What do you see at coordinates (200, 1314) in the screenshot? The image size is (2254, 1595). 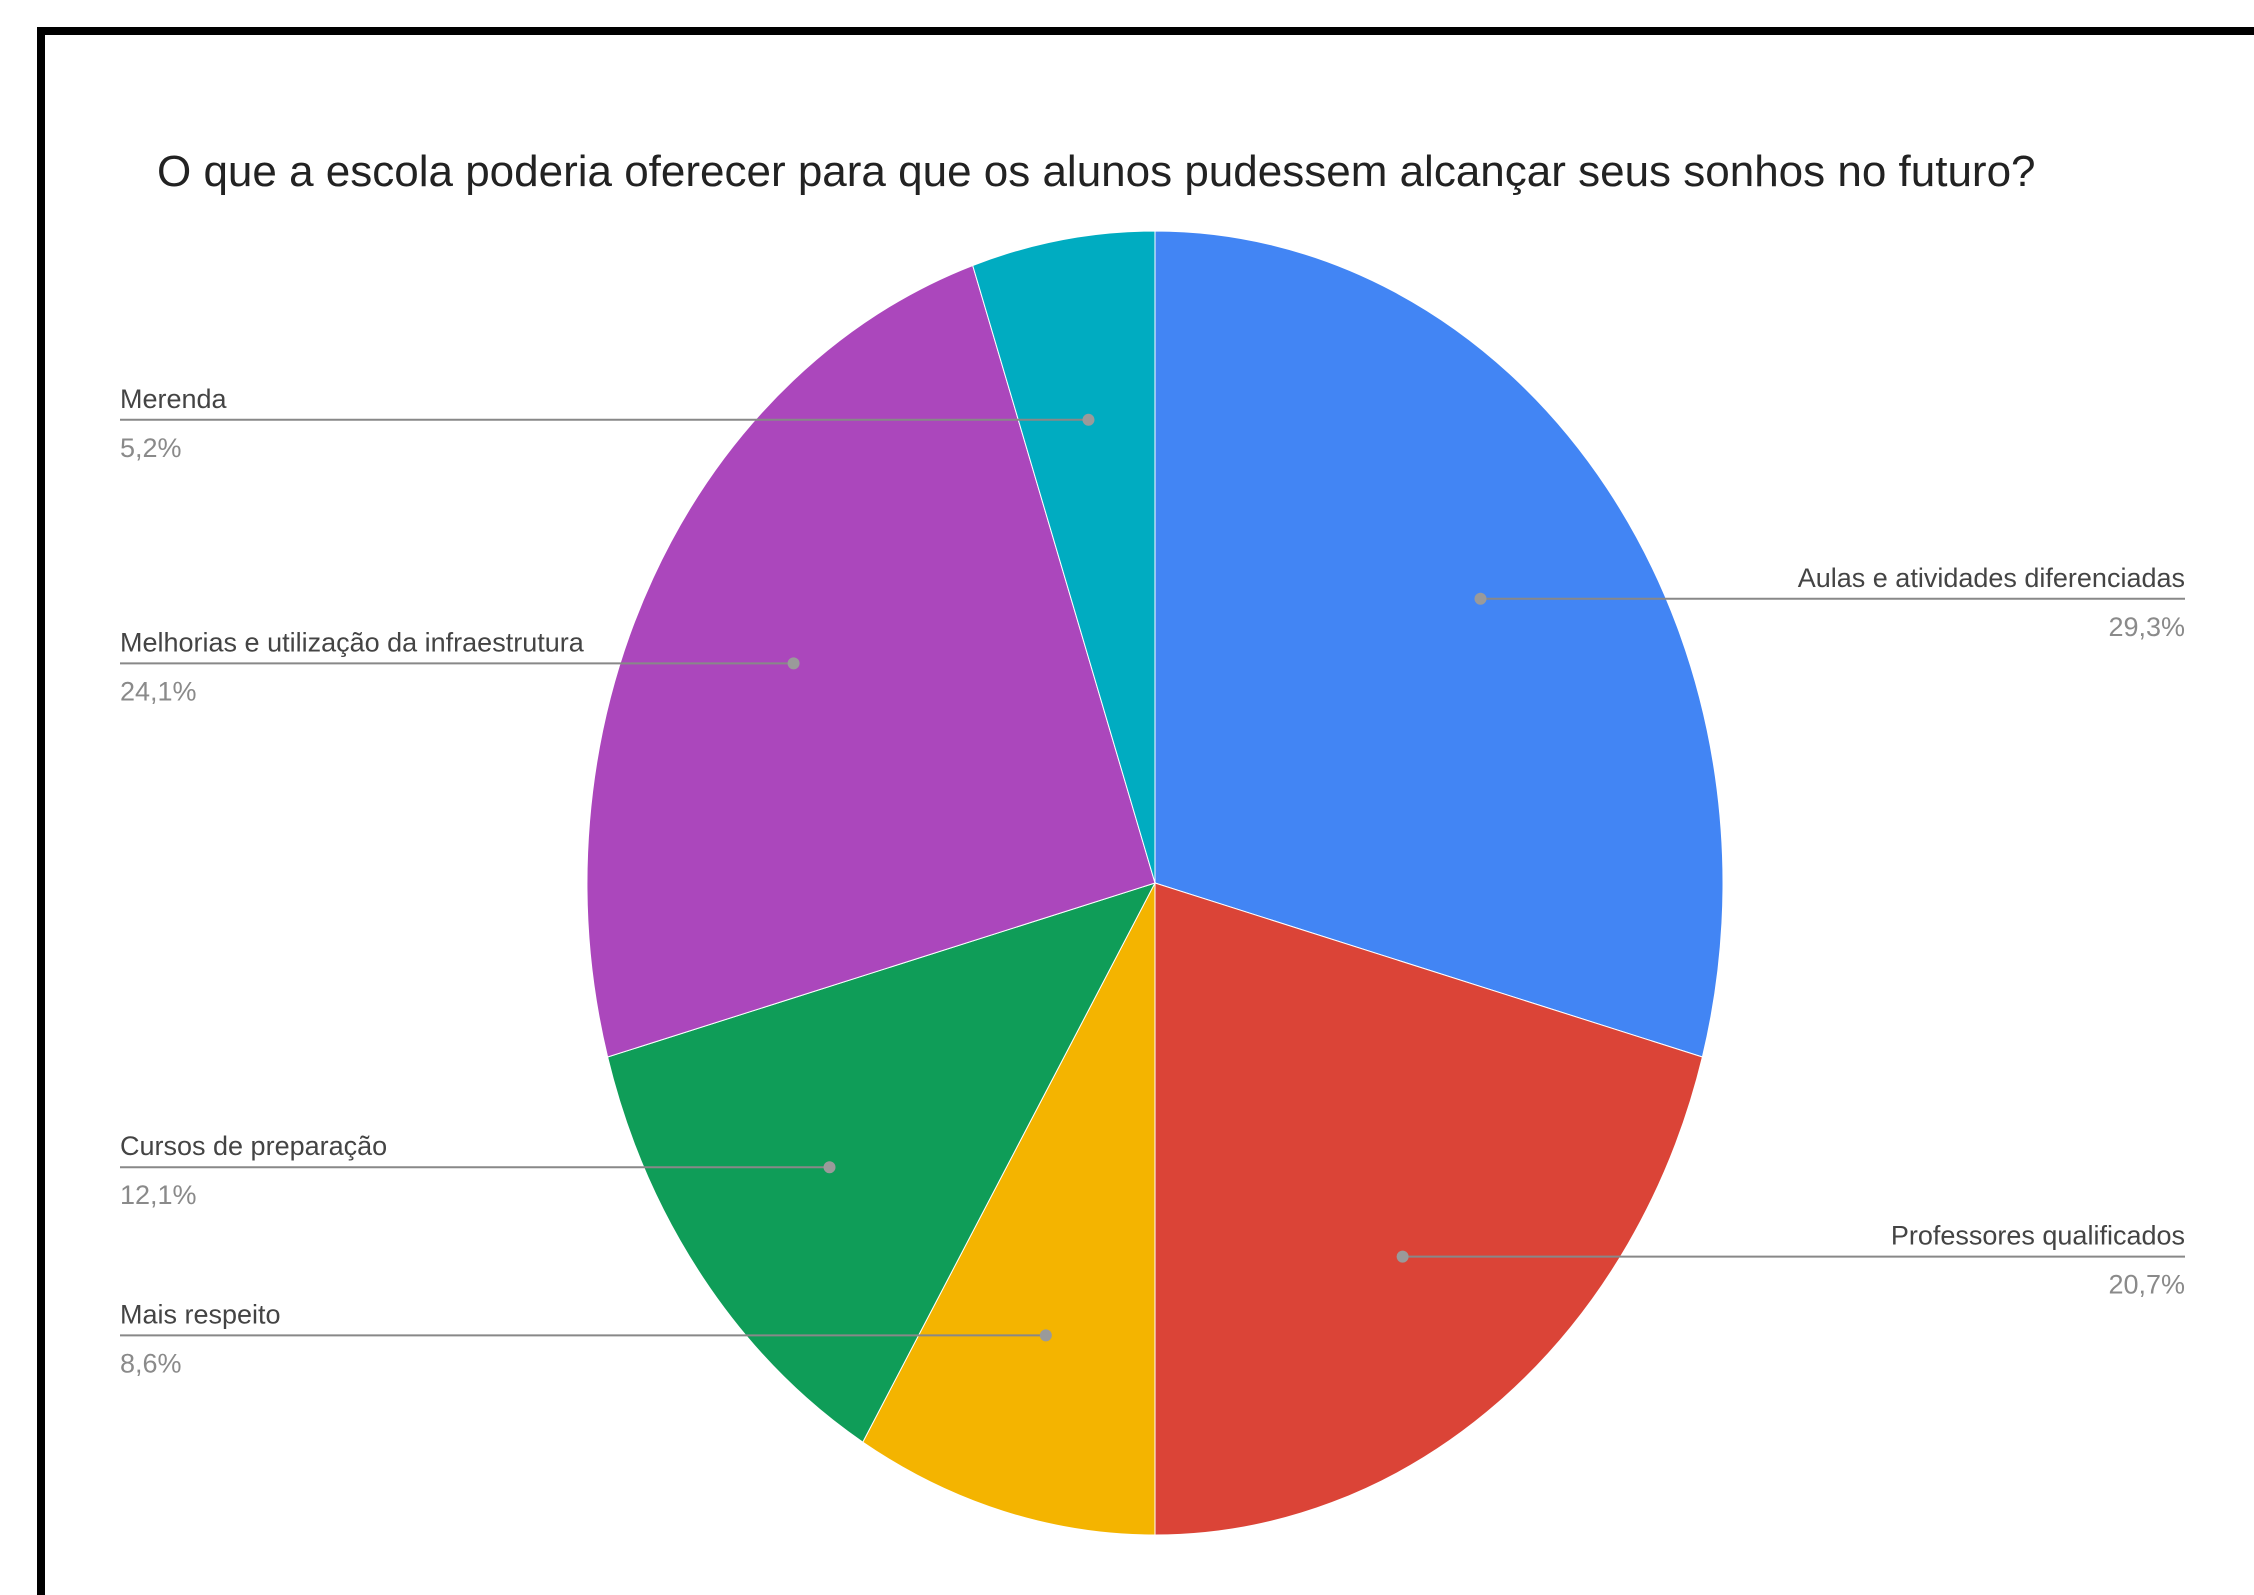 I see `slice-label-mais-respeito: Mais respeito` at bounding box center [200, 1314].